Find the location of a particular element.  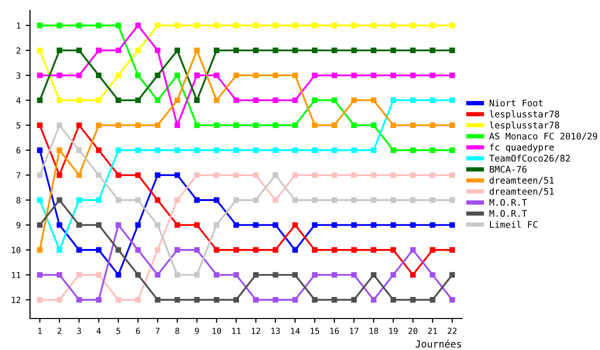

y-tick-label: 12 is located at coordinates (16, 299).